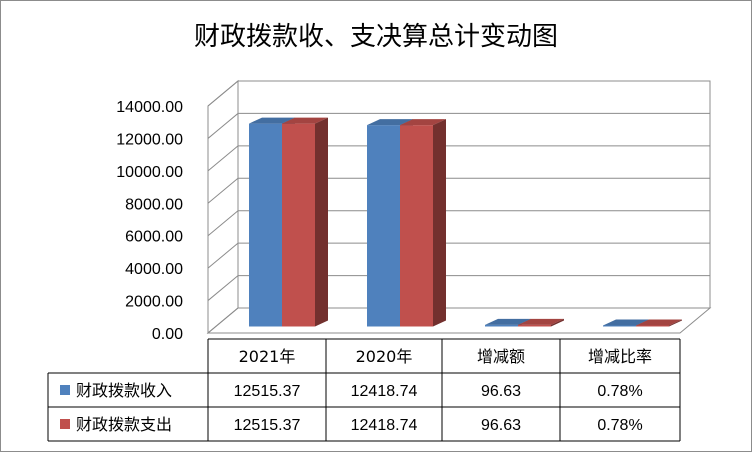  Describe the element at coordinates (620, 356) in the screenshot. I see `x-category-label: 增减比率` at that location.